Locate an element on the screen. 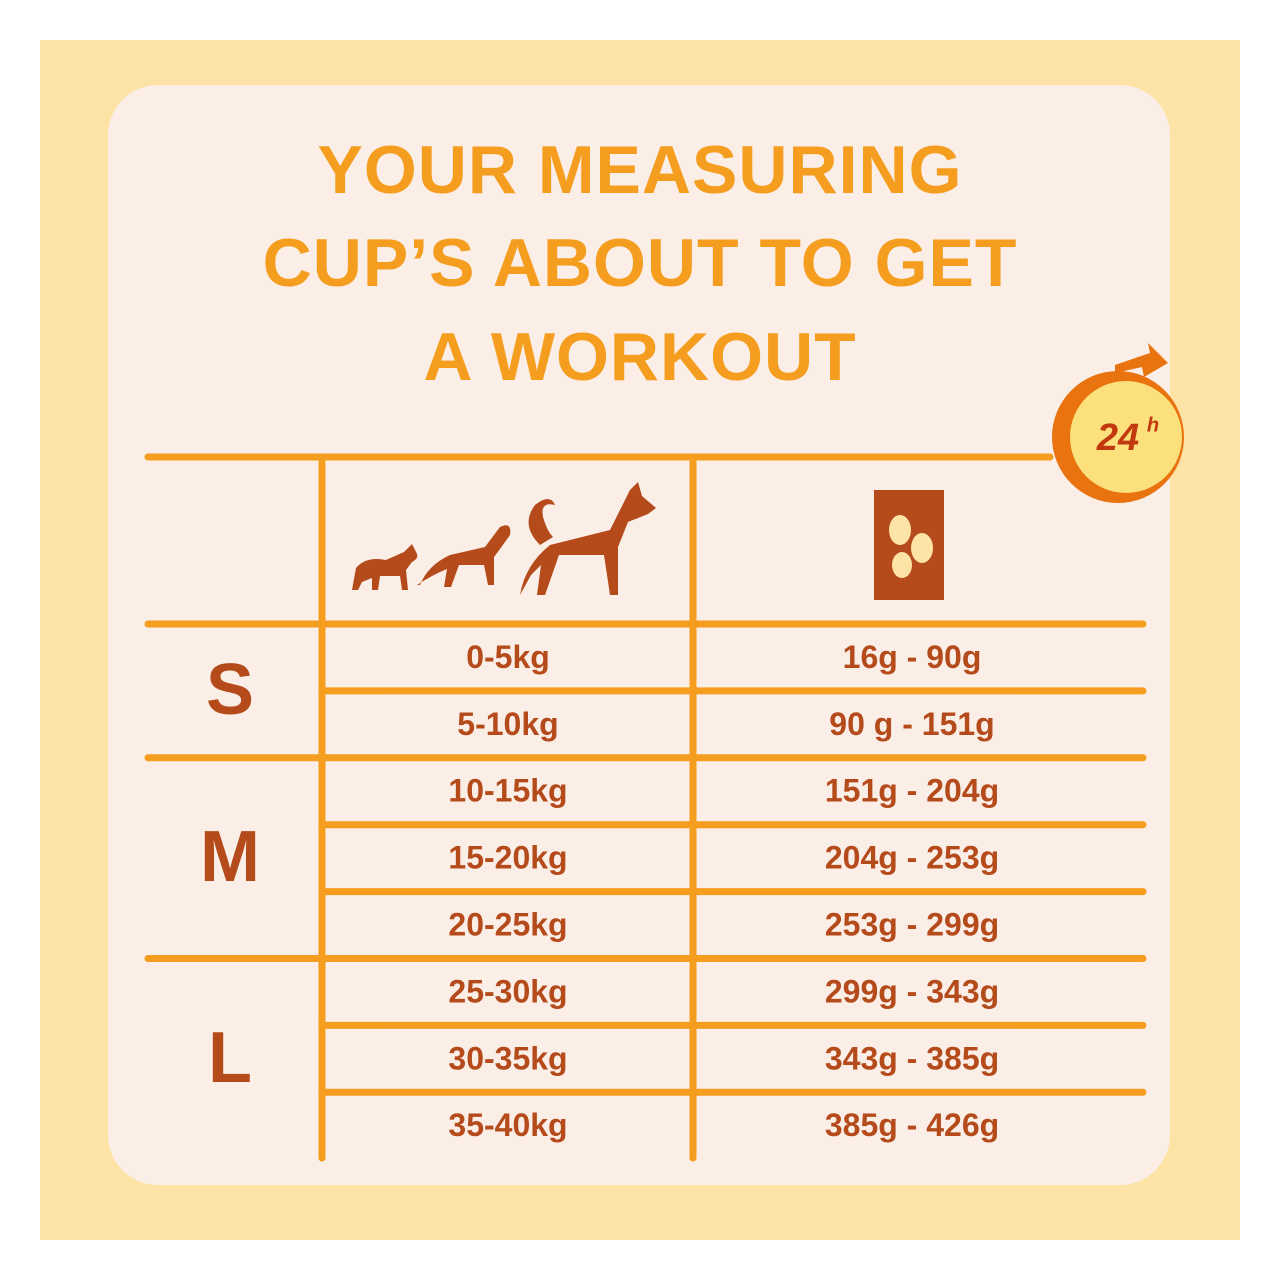 This screenshot has width=1280, height=1280. food-amount: 299g - 343g is located at coordinates (912, 991).